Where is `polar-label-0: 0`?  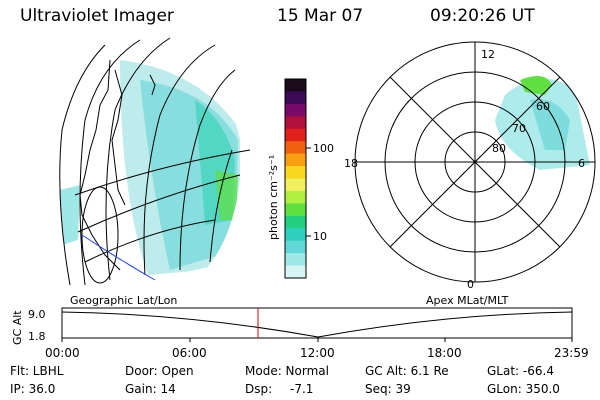
polar-label-0: 0 is located at coordinates (470, 284).